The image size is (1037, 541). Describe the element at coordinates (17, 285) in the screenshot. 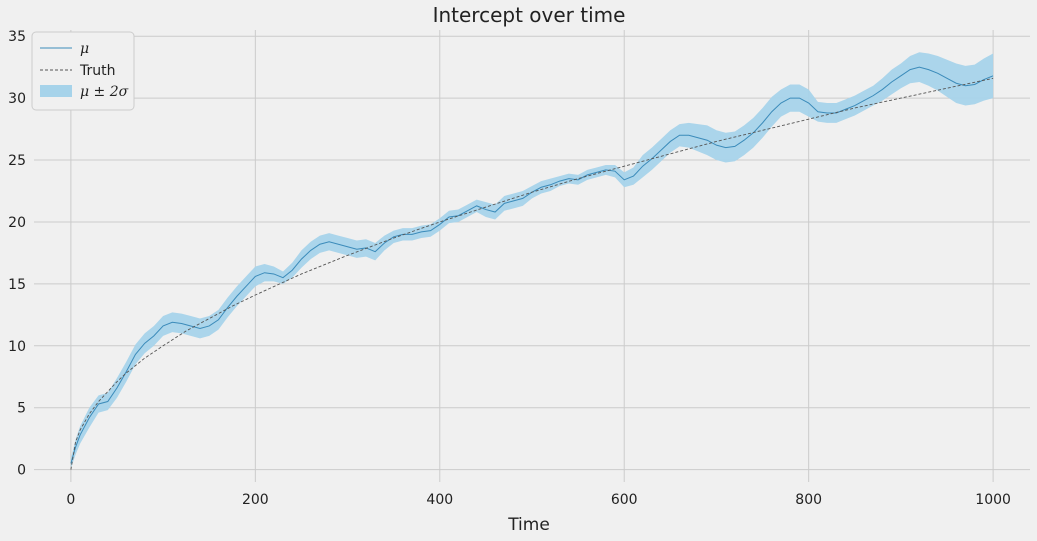

I see `y-tick-label: 15` at that location.